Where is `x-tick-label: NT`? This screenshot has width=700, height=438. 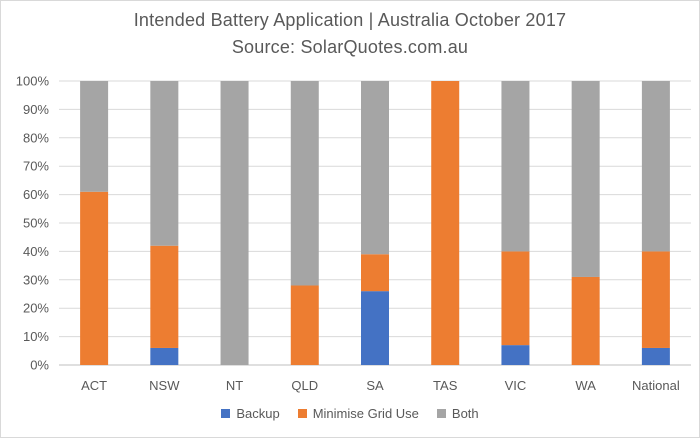
x-tick-label: NT is located at coordinates (234, 385).